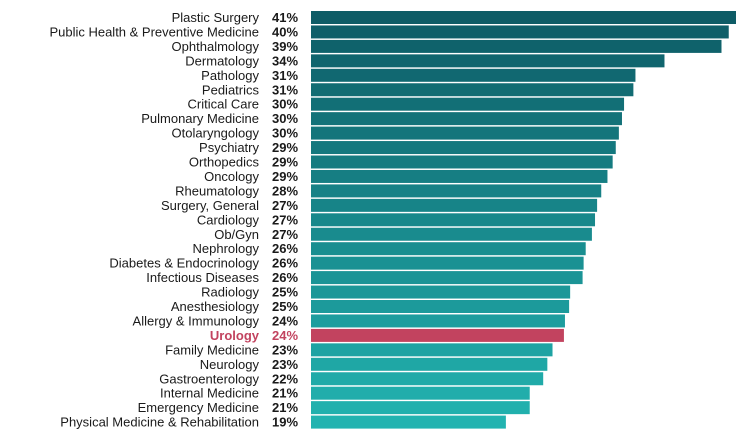 This screenshot has width=742, height=440. What do you see at coordinates (228, 219) in the screenshot?
I see `category-label-cardiology: Cardiology` at bounding box center [228, 219].